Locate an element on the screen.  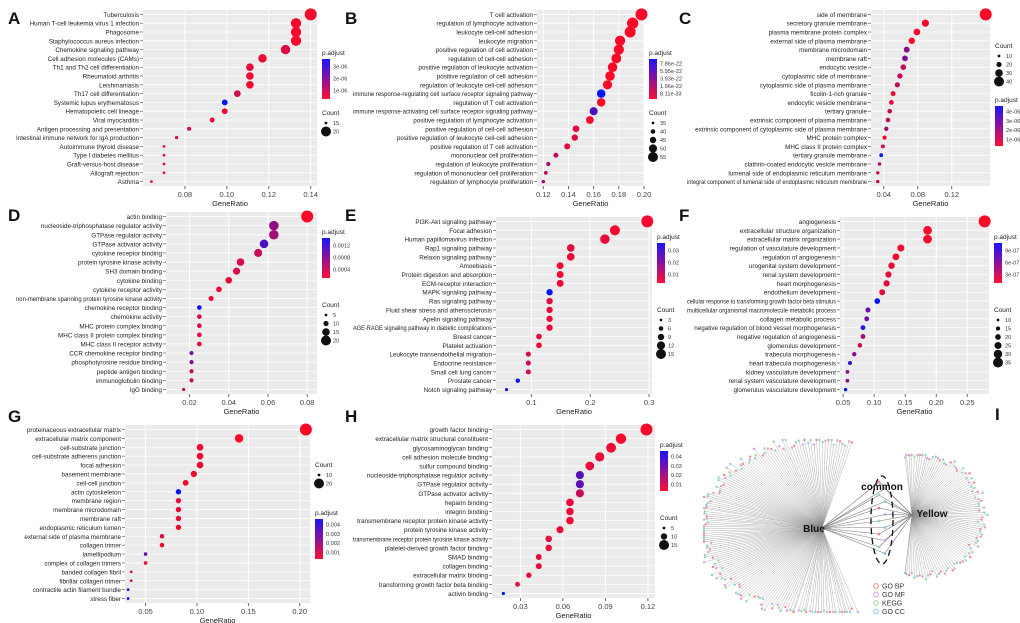
color-legend: p.adjust 4e-06 3e-06 2e-06 1e-06 is located at coordinates (1007, 121).